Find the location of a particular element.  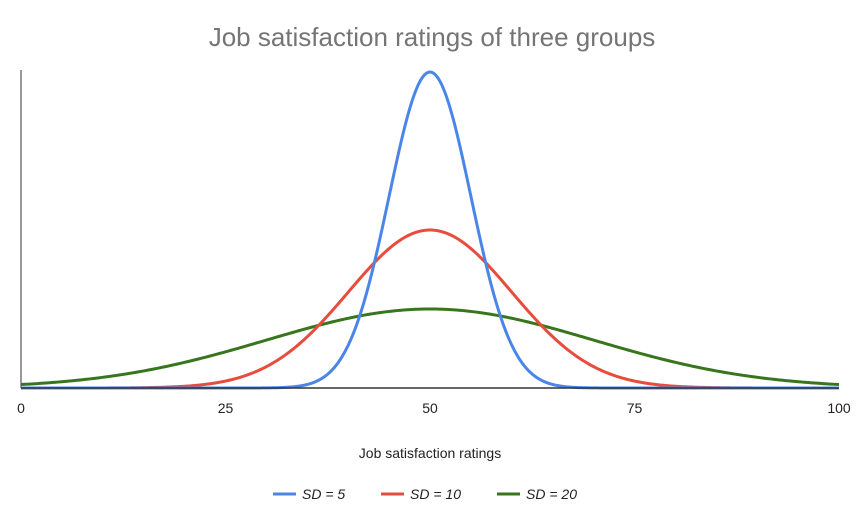

legend-label: SD = 5 is located at coordinates (323, 494).